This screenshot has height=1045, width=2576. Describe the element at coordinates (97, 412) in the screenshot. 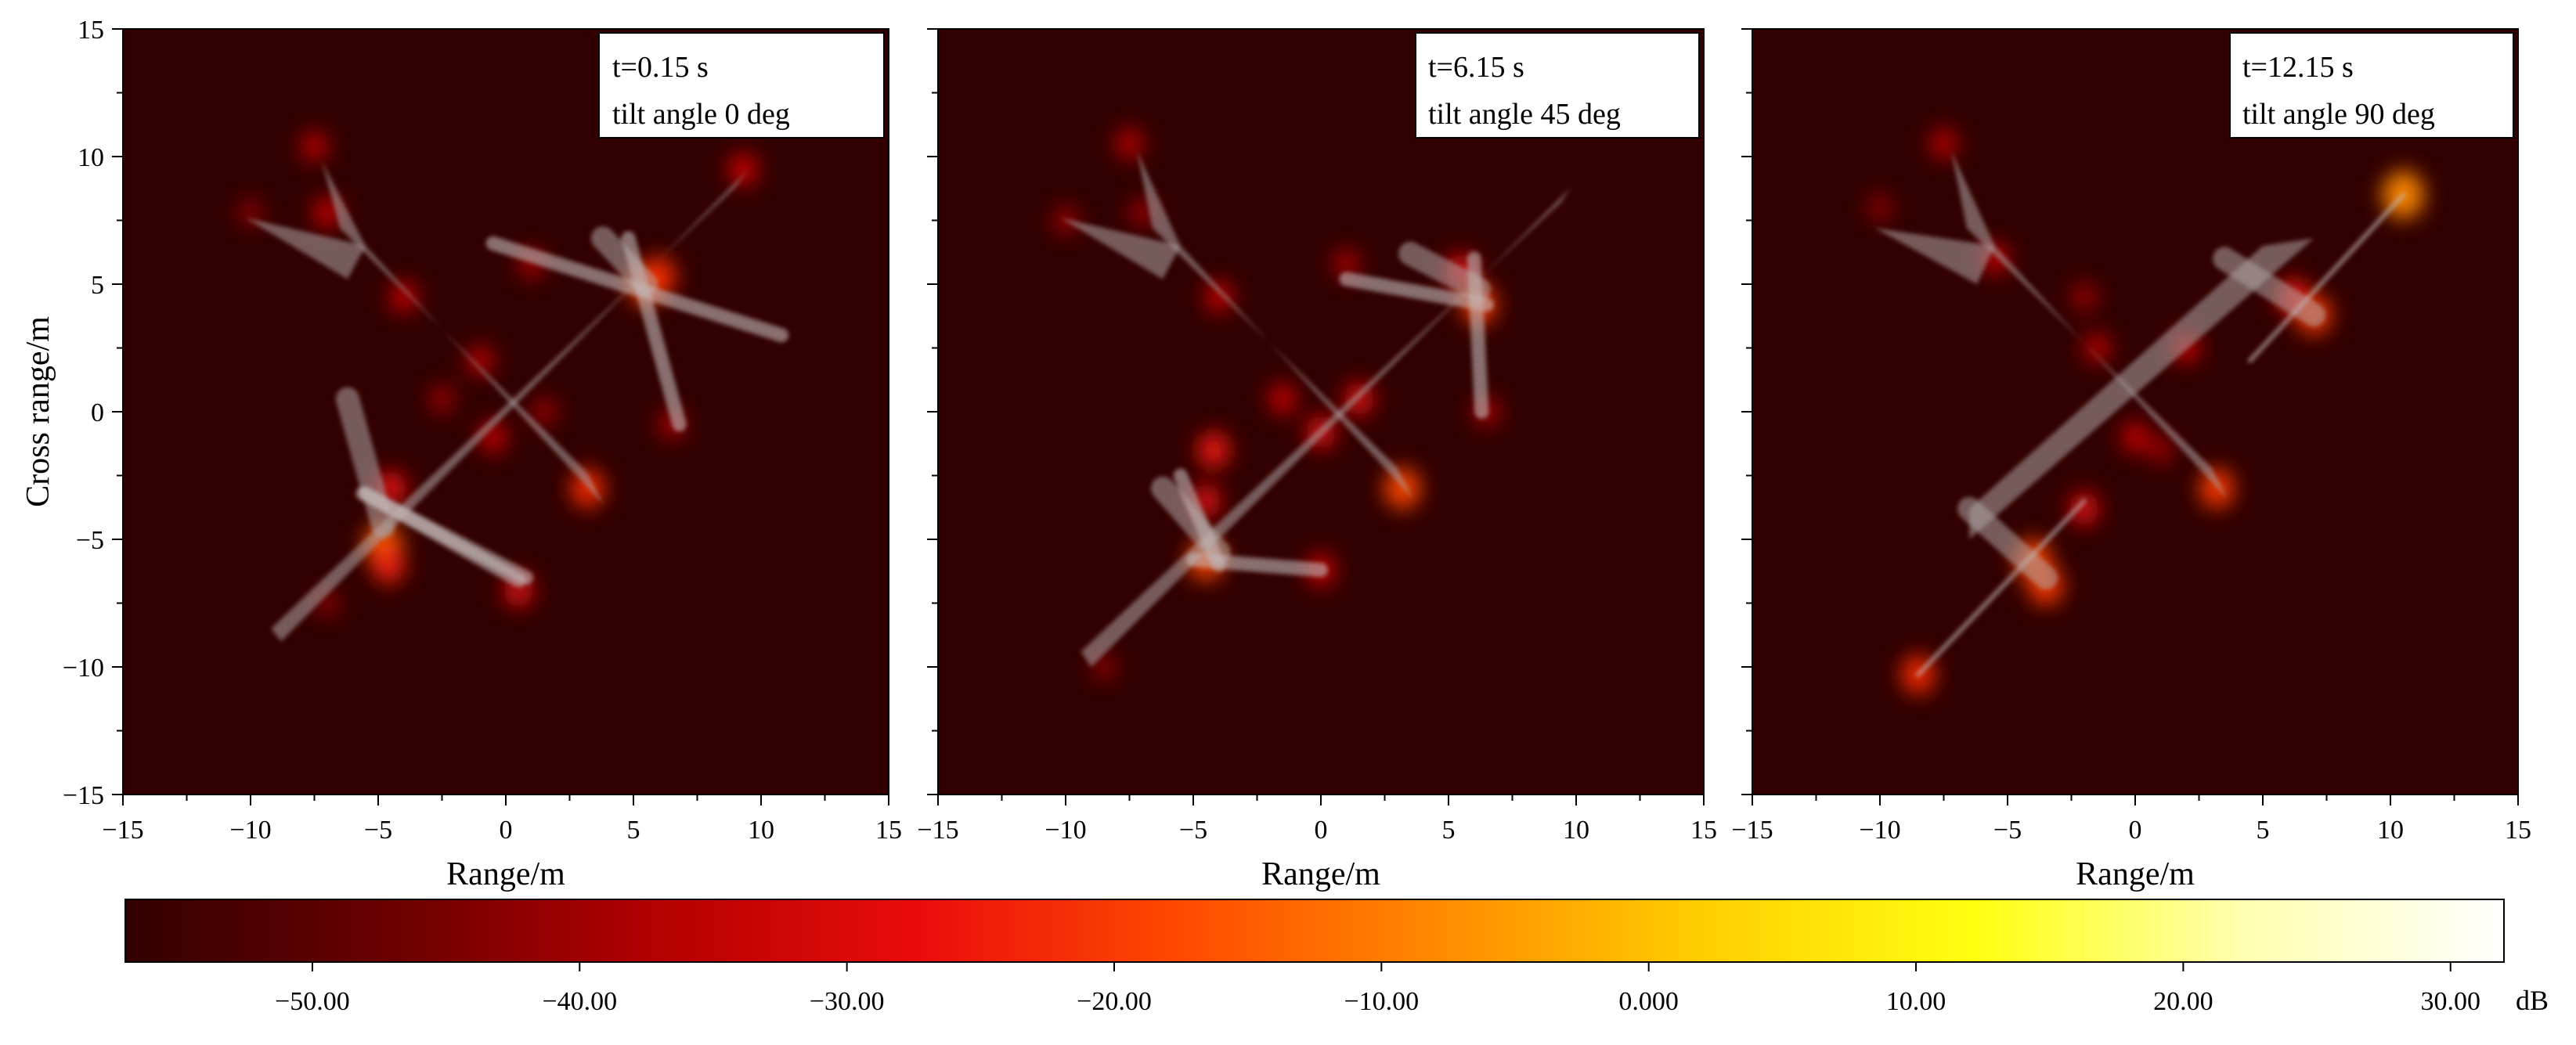

I see `y-tick-label: 0` at that location.